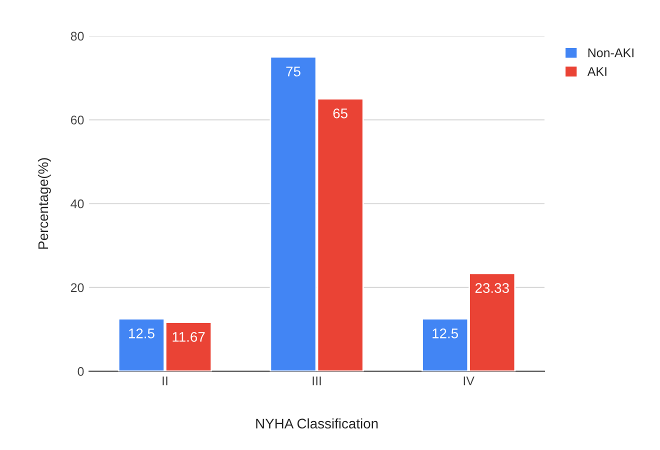 The width and height of the screenshot is (660, 450). What do you see at coordinates (317, 423) in the screenshot?
I see `x-axis-title: NYHA Classification` at bounding box center [317, 423].